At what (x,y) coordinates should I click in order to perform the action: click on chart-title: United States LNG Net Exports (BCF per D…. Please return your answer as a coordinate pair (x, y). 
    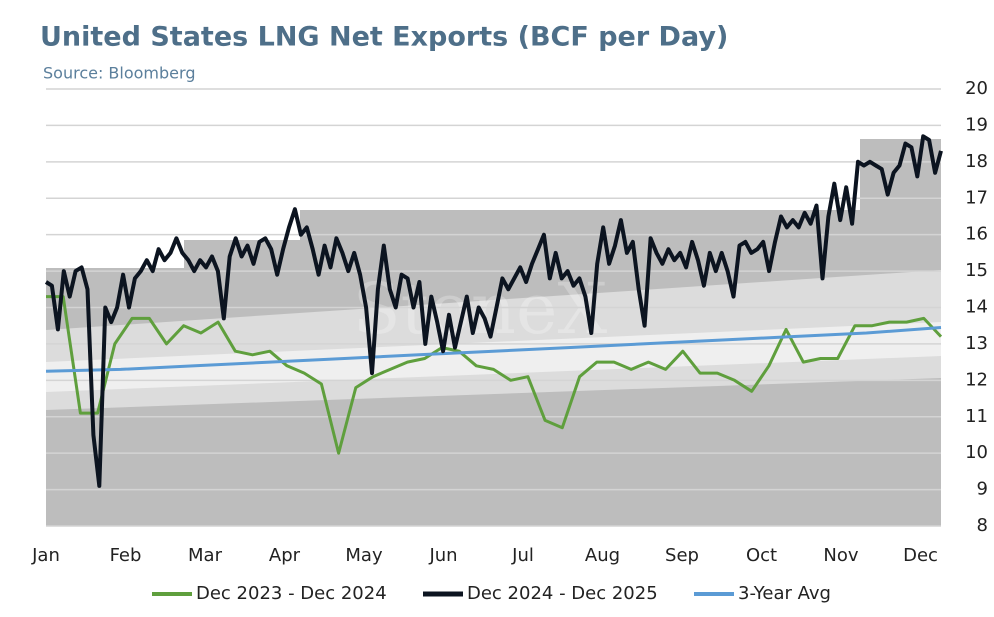
    Looking at the image, I should click on (384, 37).